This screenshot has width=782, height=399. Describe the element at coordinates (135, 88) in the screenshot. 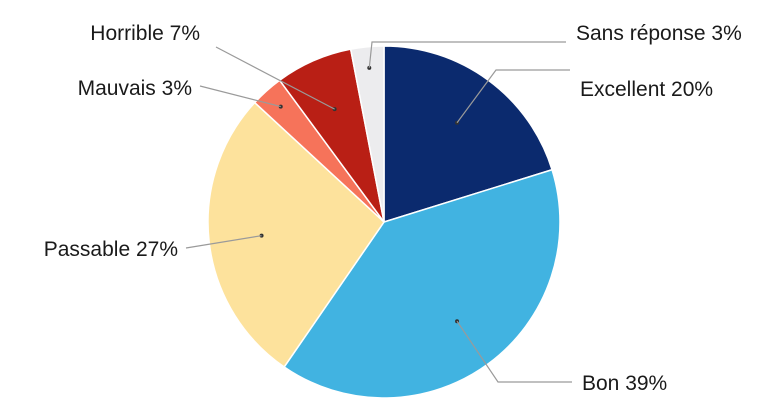

I see `slice-label: Mauvais 3%` at that location.